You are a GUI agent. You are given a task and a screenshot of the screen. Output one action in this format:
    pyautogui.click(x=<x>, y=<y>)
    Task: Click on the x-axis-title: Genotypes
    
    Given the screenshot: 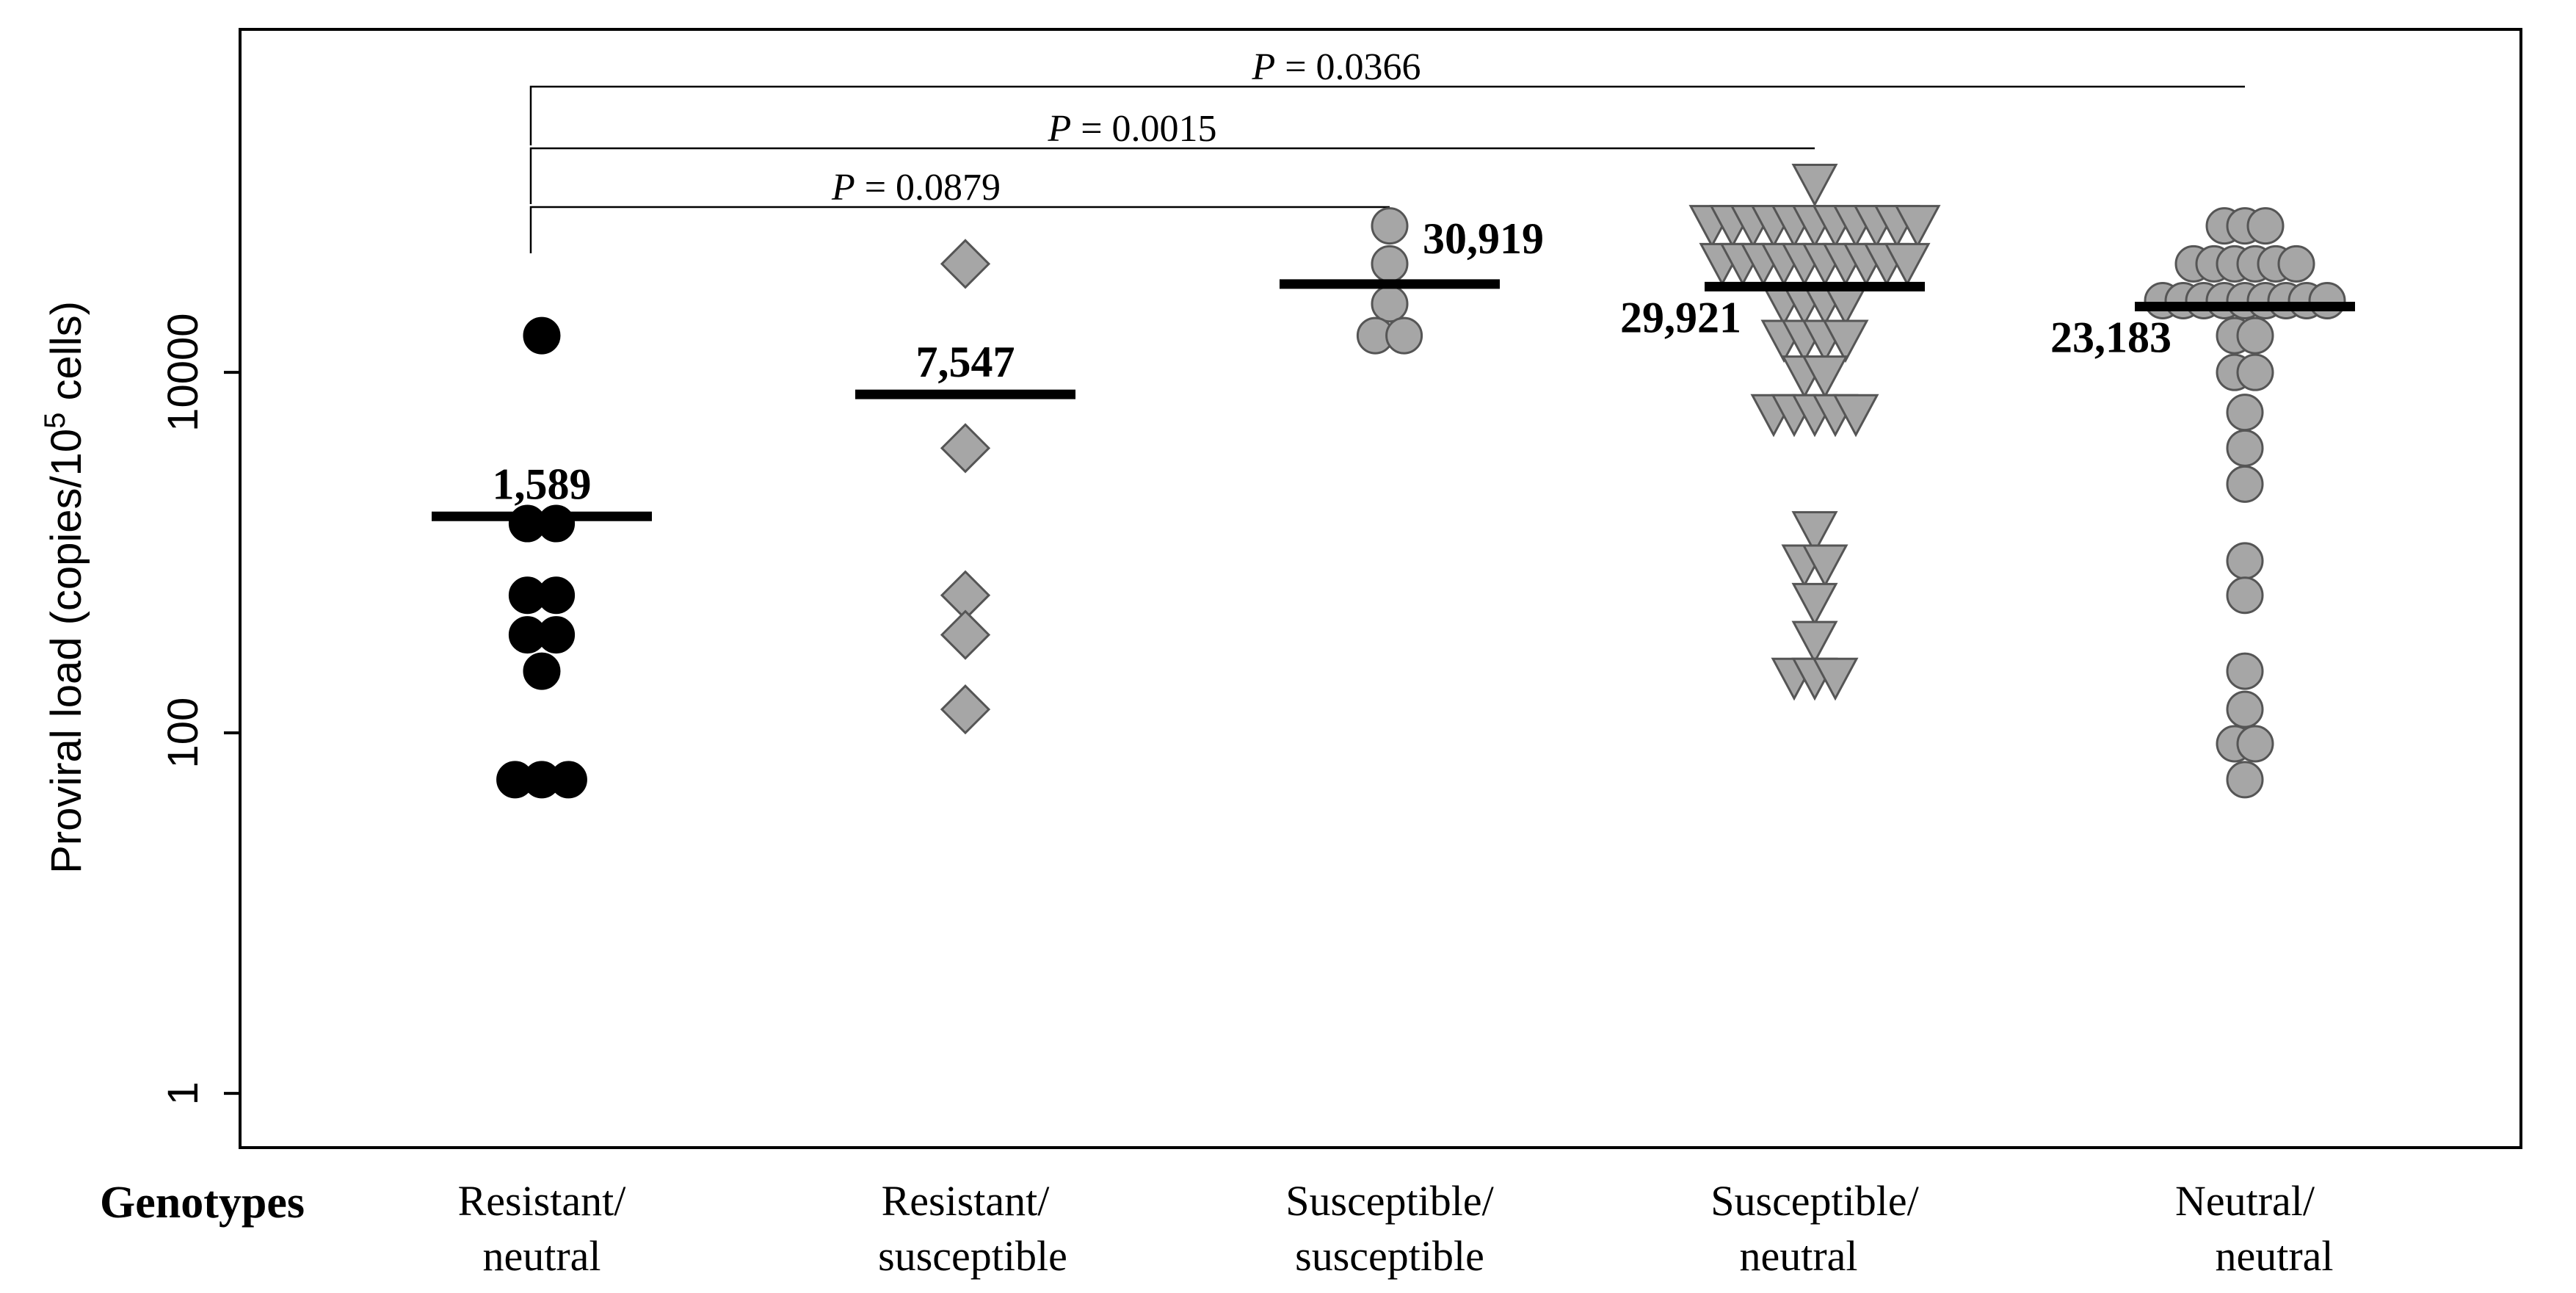 What is the action you would take?
    pyautogui.click(x=203, y=1203)
    